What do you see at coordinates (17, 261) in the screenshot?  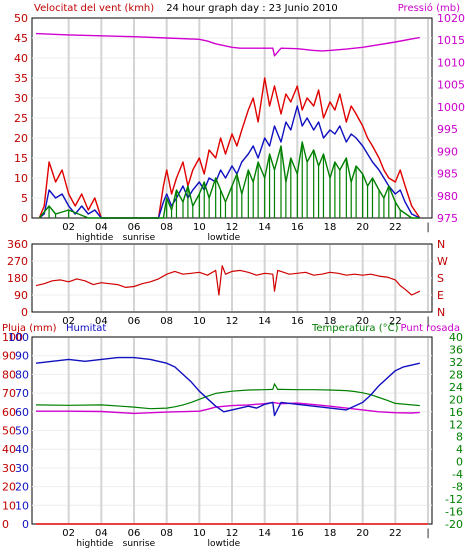 I see `direction-ytick-label: 270` at bounding box center [17, 261].